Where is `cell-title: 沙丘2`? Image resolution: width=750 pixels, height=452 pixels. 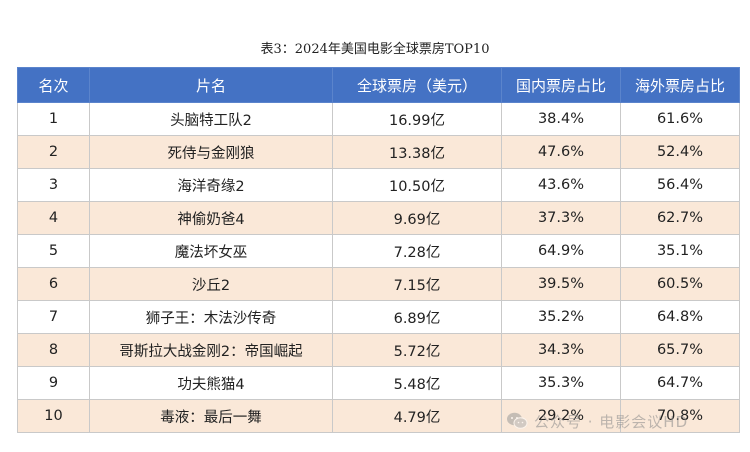 cell-title: 沙丘2 is located at coordinates (211, 284).